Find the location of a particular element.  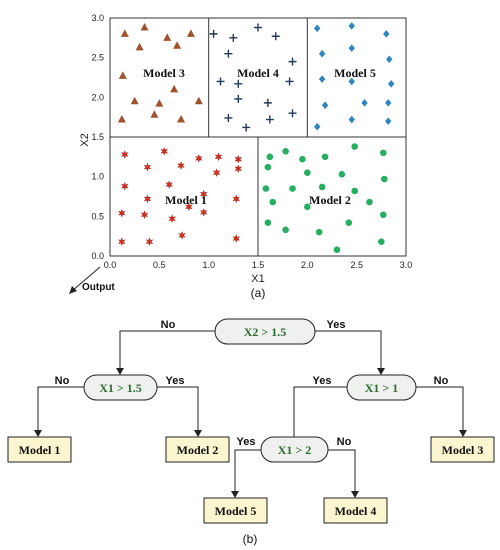

caption-a: (a) is located at coordinates (258, 293).